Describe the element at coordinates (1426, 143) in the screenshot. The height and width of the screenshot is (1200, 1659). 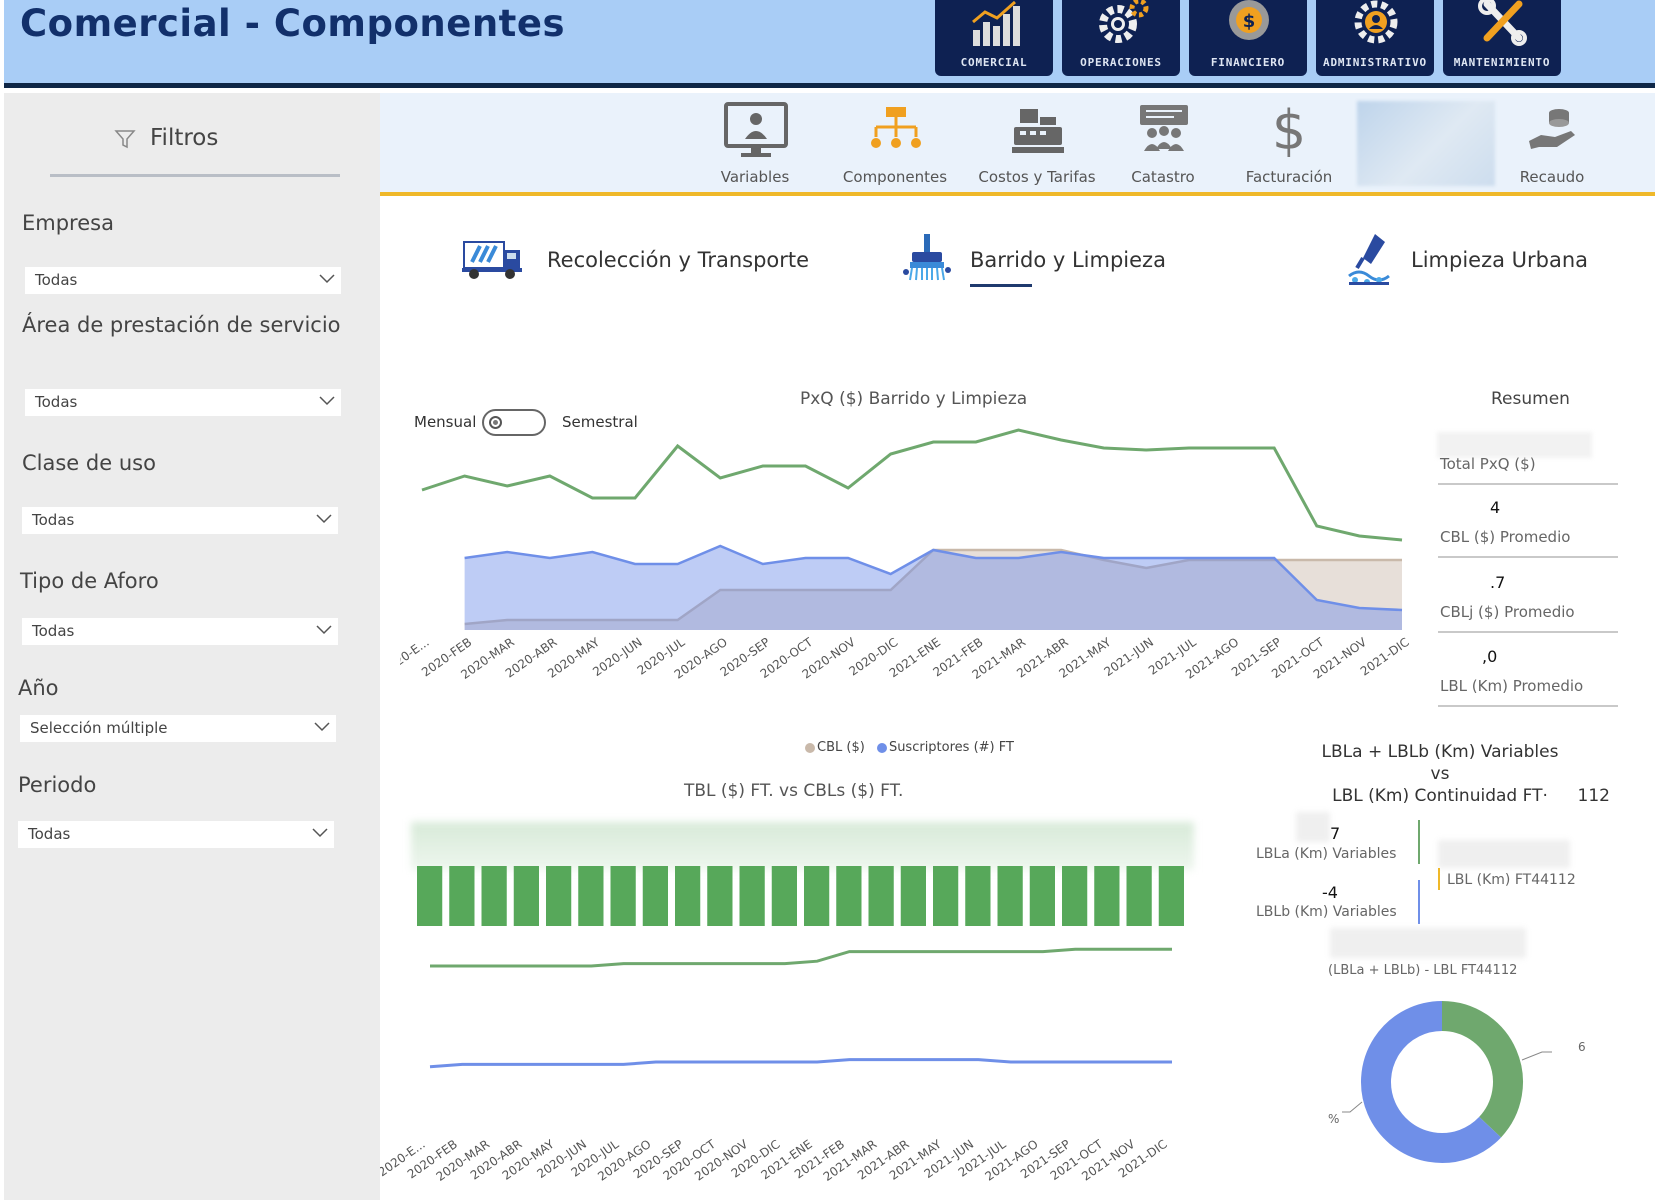
I see `blurred-image` at that location.